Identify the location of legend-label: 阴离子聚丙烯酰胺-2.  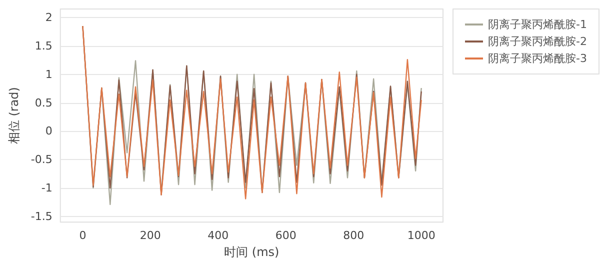
(537, 41).